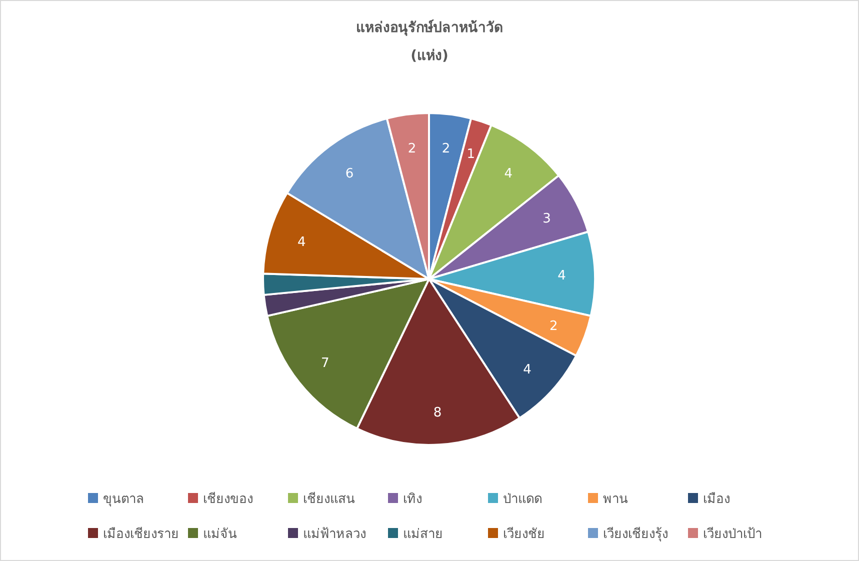  I want to click on legend-label: เมือง, so click(716, 499).